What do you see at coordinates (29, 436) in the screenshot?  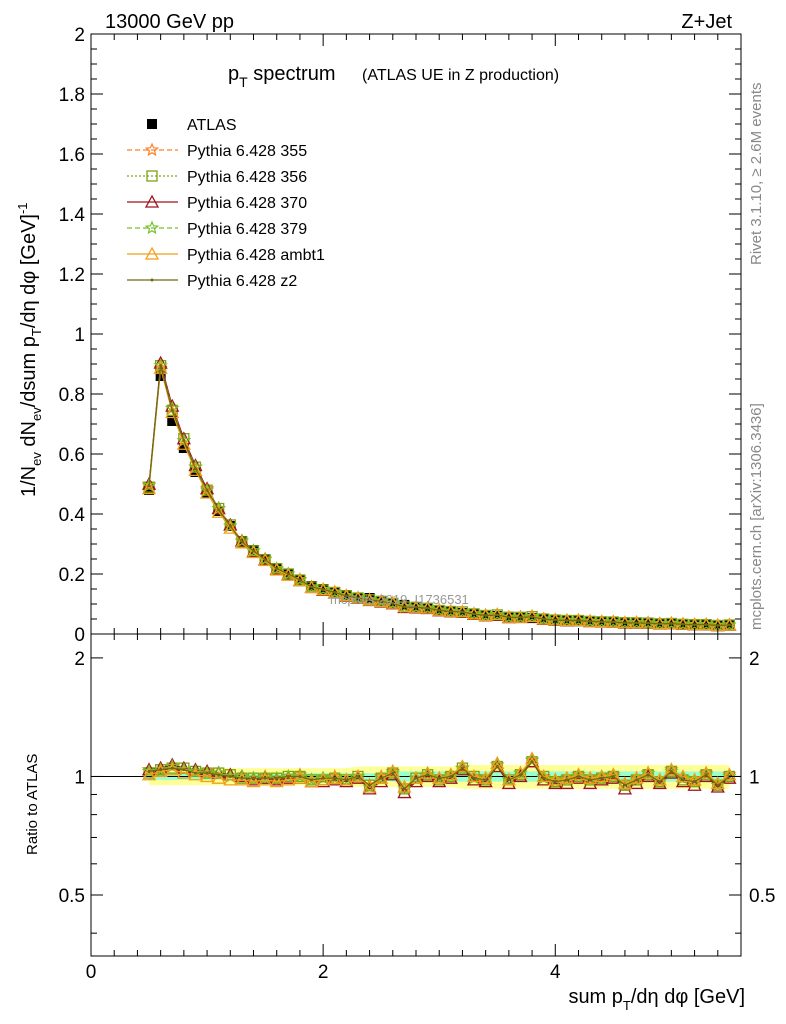 I see `ylabel-c: dN` at bounding box center [29, 436].